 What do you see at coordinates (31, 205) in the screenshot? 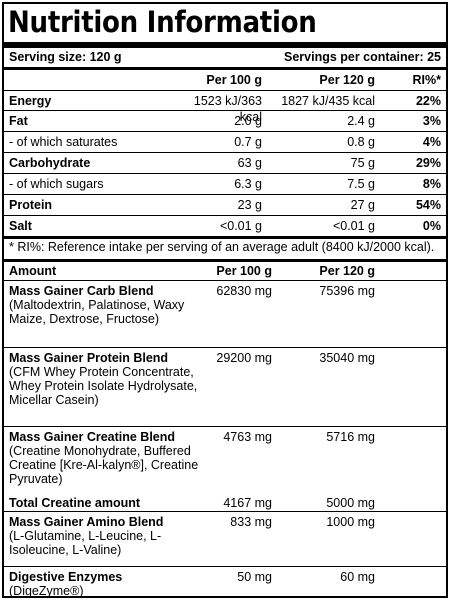
I see `nutrient-name: Protein` at bounding box center [31, 205].